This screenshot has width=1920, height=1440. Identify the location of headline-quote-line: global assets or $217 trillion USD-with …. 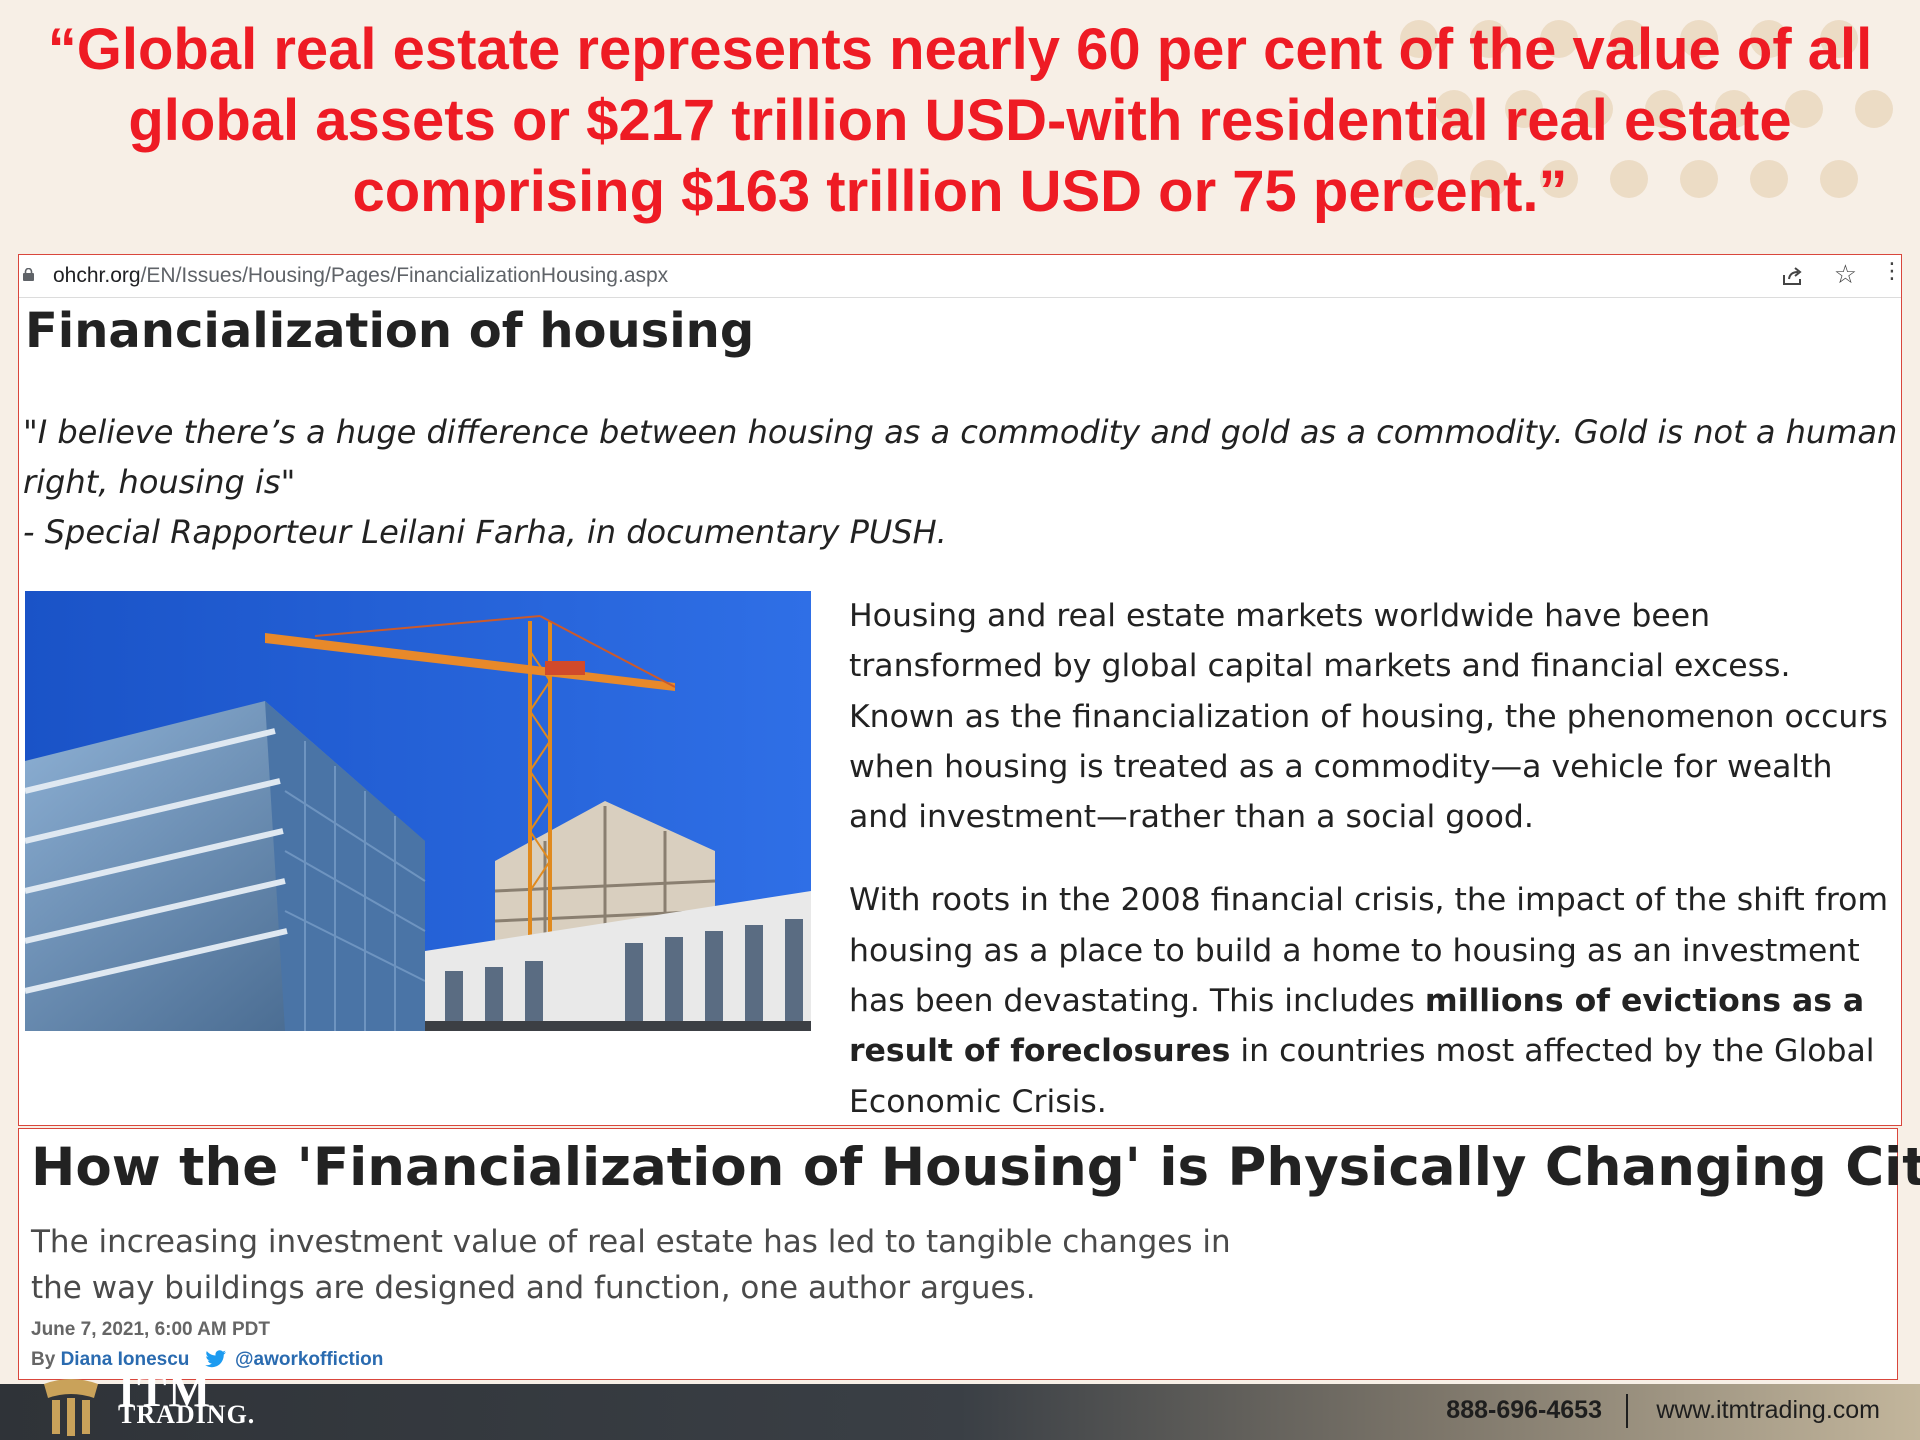
(960, 120).